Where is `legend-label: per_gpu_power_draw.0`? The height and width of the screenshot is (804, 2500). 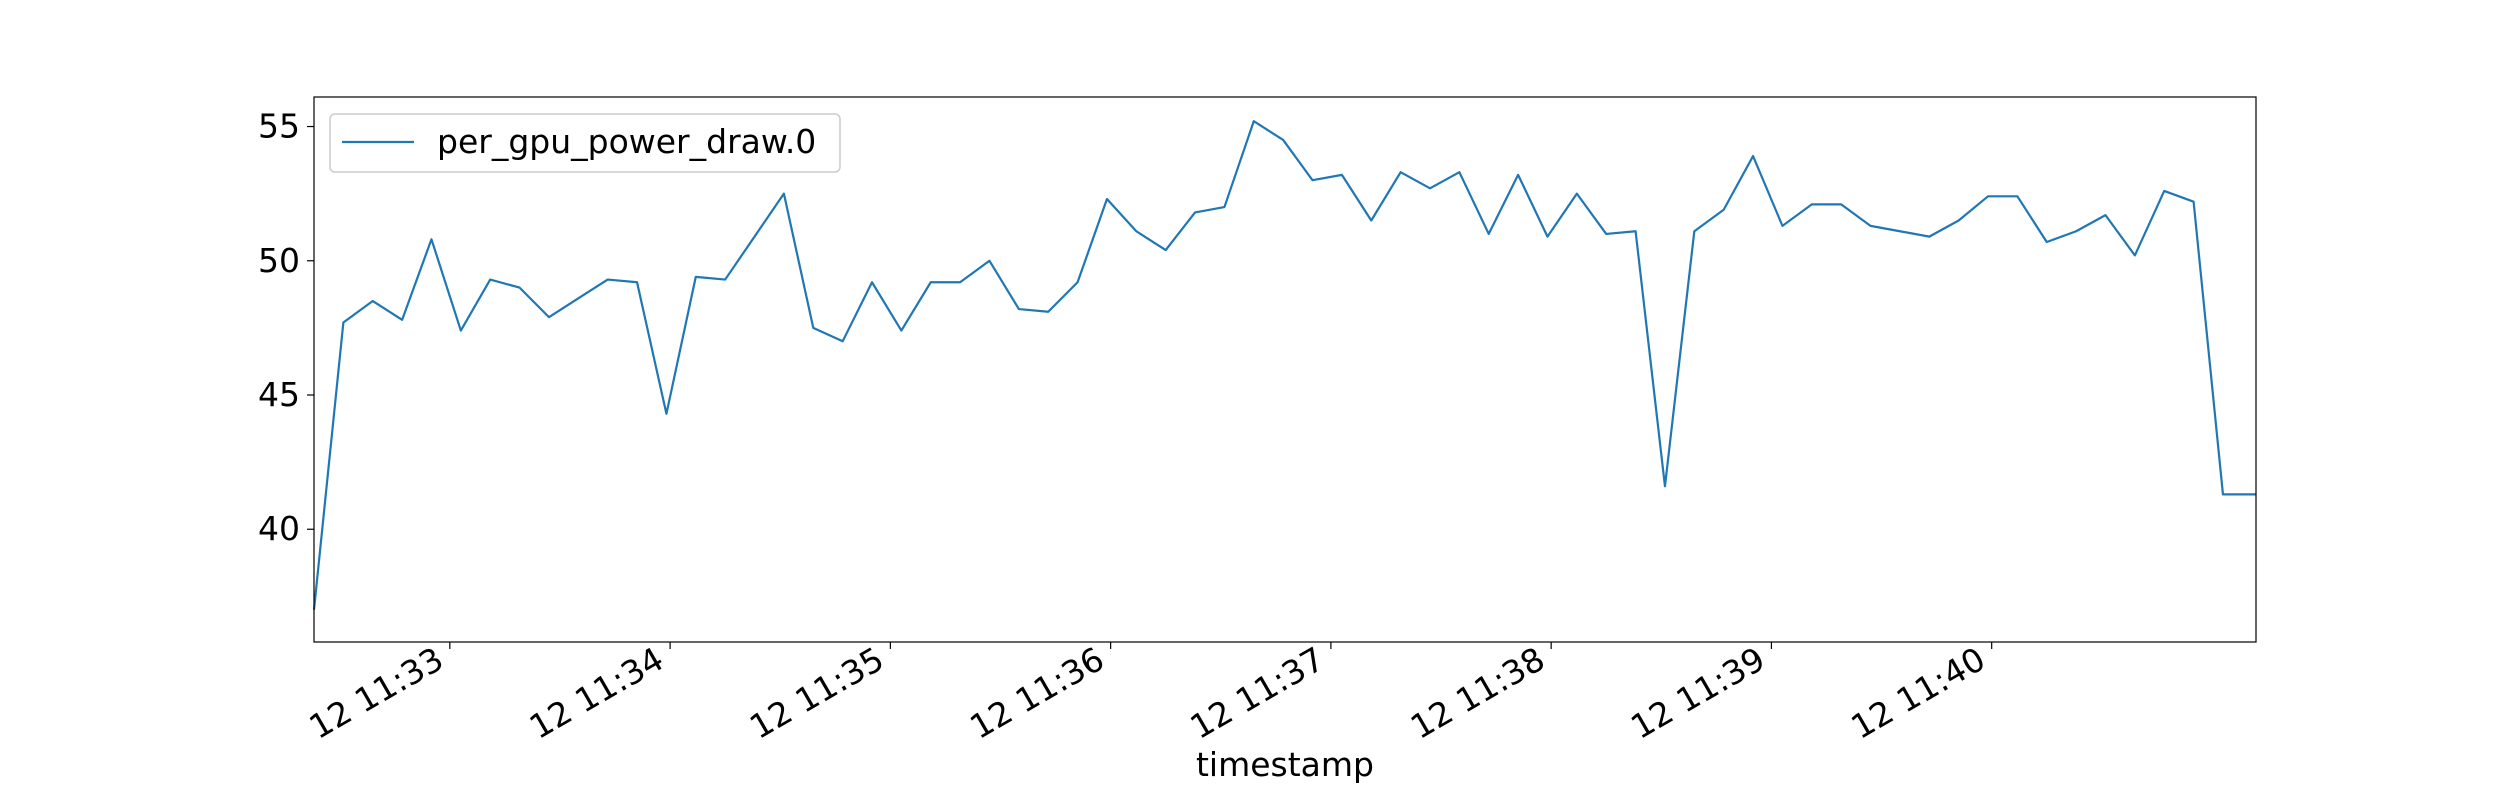
legend-label: per_gpu_power_draw.0 is located at coordinates (626, 141).